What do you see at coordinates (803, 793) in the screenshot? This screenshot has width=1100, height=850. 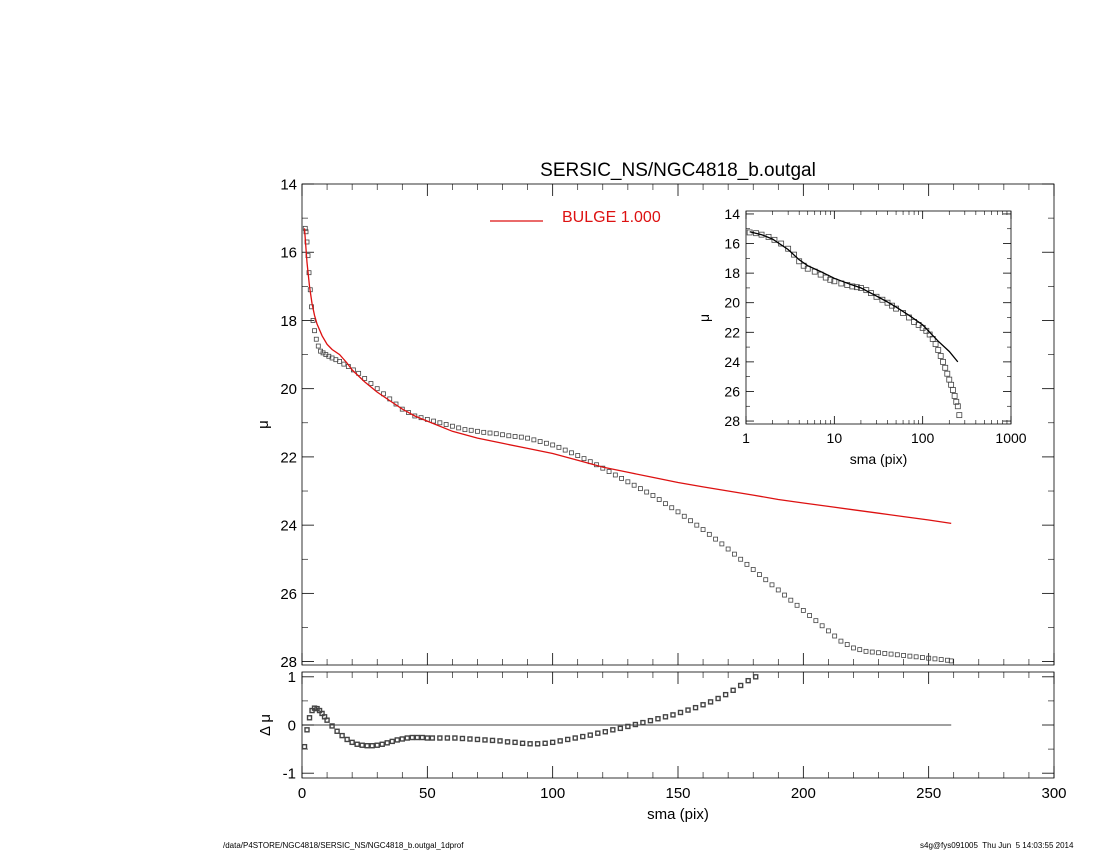 I see `residual-x-tick-label: 200` at bounding box center [803, 793].